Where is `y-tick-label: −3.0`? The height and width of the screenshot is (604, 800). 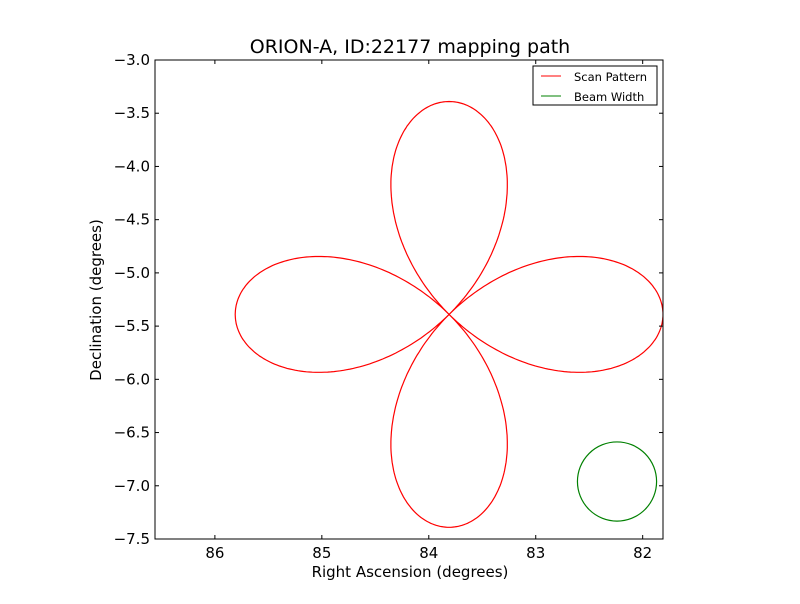
y-tick-label: −3.0 is located at coordinates (132, 60).